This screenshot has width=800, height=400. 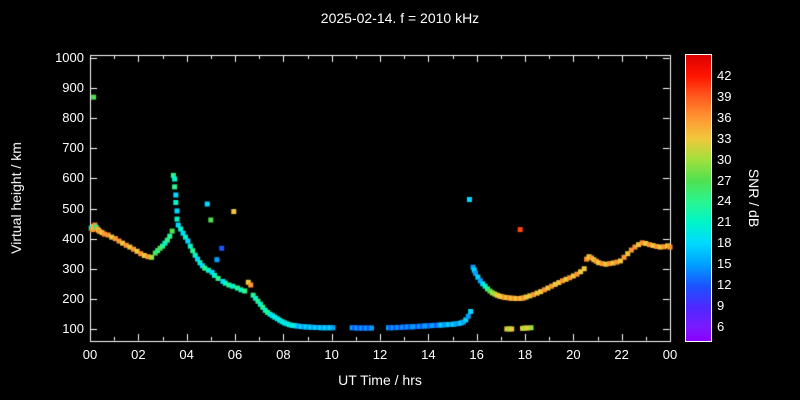 What do you see at coordinates (380, 380) in the screenshot?
I see `x-axis-label: UT Time / hrs` at bounding box center [380, 380].